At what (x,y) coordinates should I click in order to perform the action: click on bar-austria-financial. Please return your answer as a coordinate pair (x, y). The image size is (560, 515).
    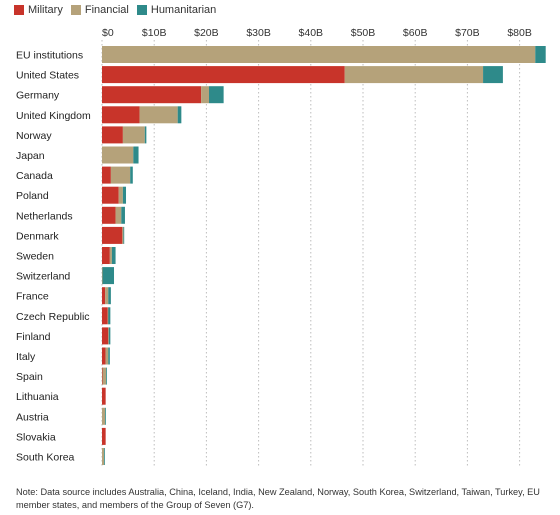
    Looking at the image, I should click on (104, 416).